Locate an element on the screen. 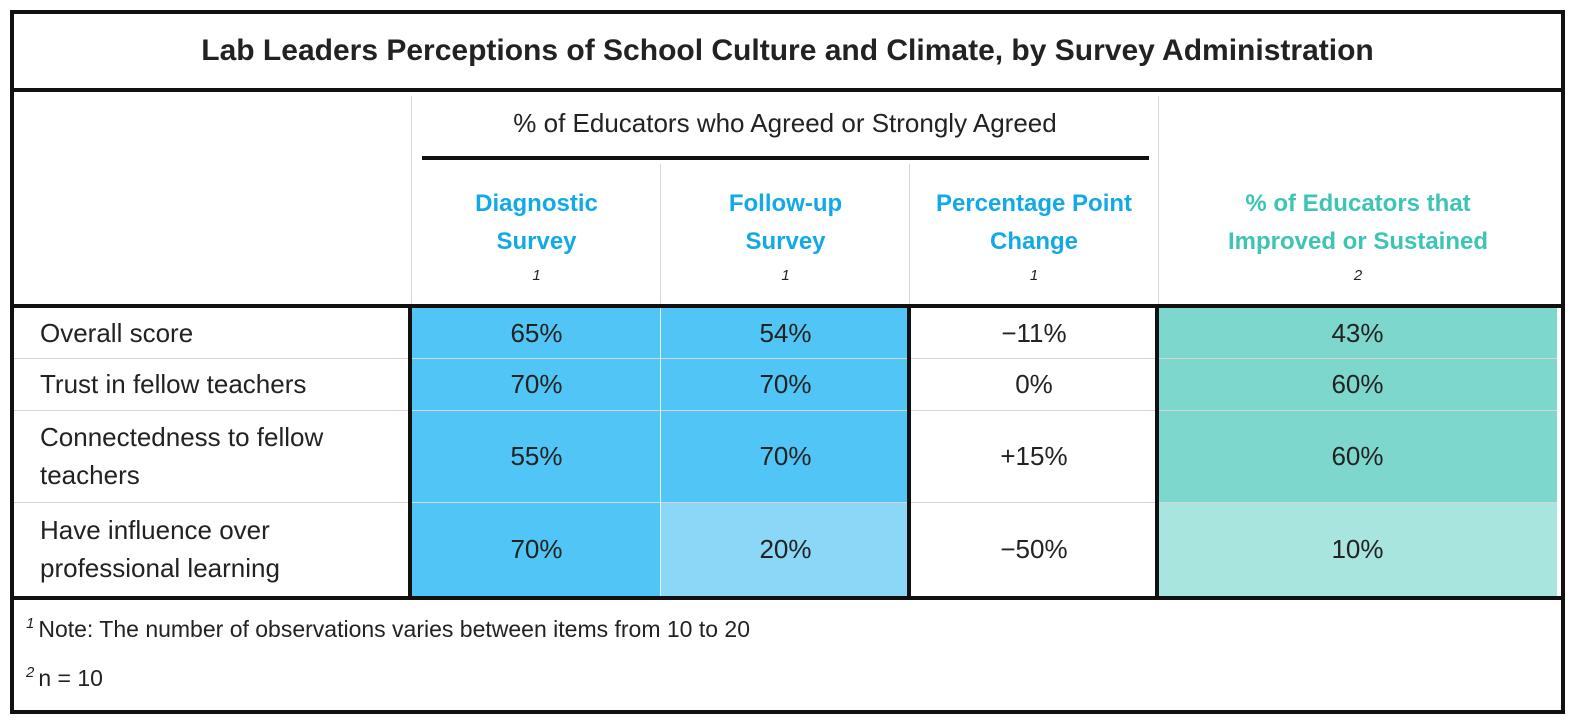 Image resolution: width=1576 pixels, height=727 pixels. header-bottom-border is located at coordinates (787, 306).